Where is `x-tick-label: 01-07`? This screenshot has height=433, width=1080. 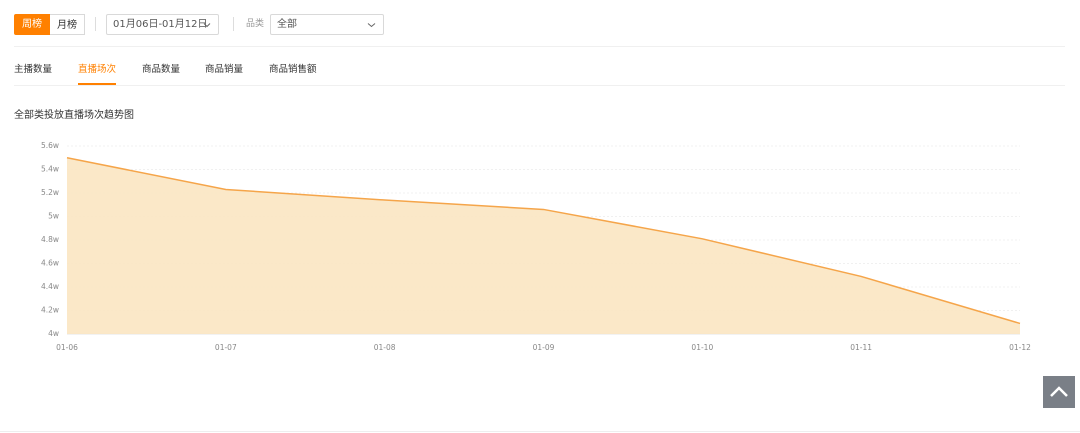
x-tick-label: 01-07 is located at coordinates (226, 347).